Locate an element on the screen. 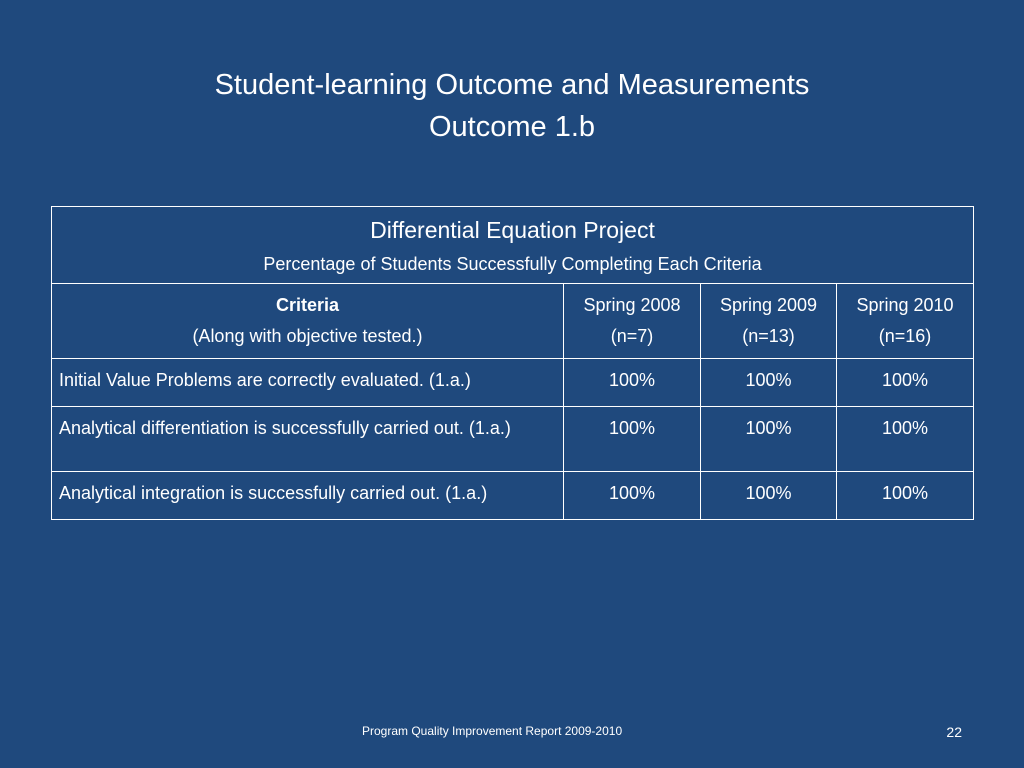 This screenshot has width=1024, height=768. slide-title-line-2: Outcome 1.b is located at coordinates (512, 127).